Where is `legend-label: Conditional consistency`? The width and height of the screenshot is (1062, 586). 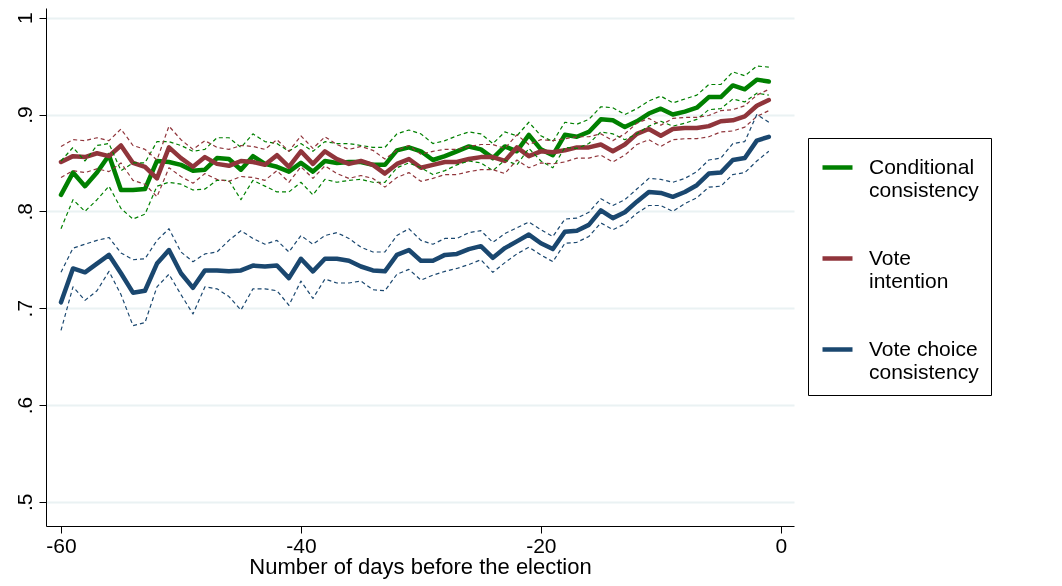
legend-label: Conditional consistency is located at coordinates (924, 177).